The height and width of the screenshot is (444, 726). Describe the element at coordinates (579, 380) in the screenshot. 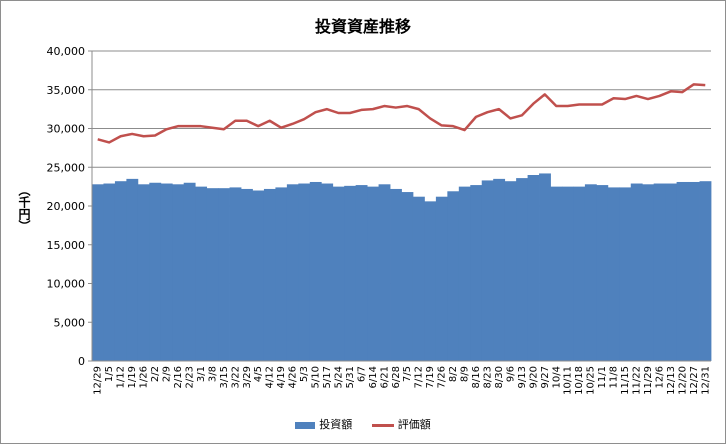

I see `x-tick-label: 10/18` at that location.